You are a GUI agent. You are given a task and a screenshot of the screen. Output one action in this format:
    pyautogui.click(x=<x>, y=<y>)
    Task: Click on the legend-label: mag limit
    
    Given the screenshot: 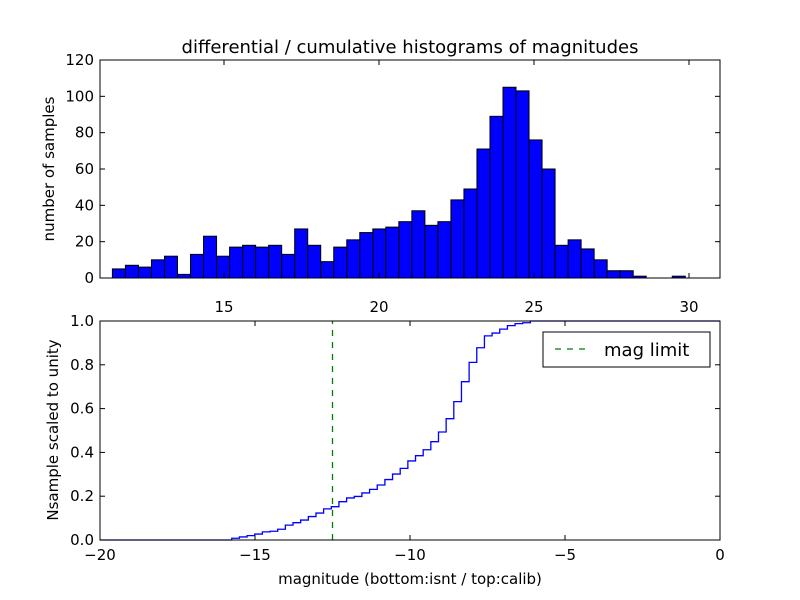 What is the action you would take?
    pyautogui.click(x=646, y=350)
    